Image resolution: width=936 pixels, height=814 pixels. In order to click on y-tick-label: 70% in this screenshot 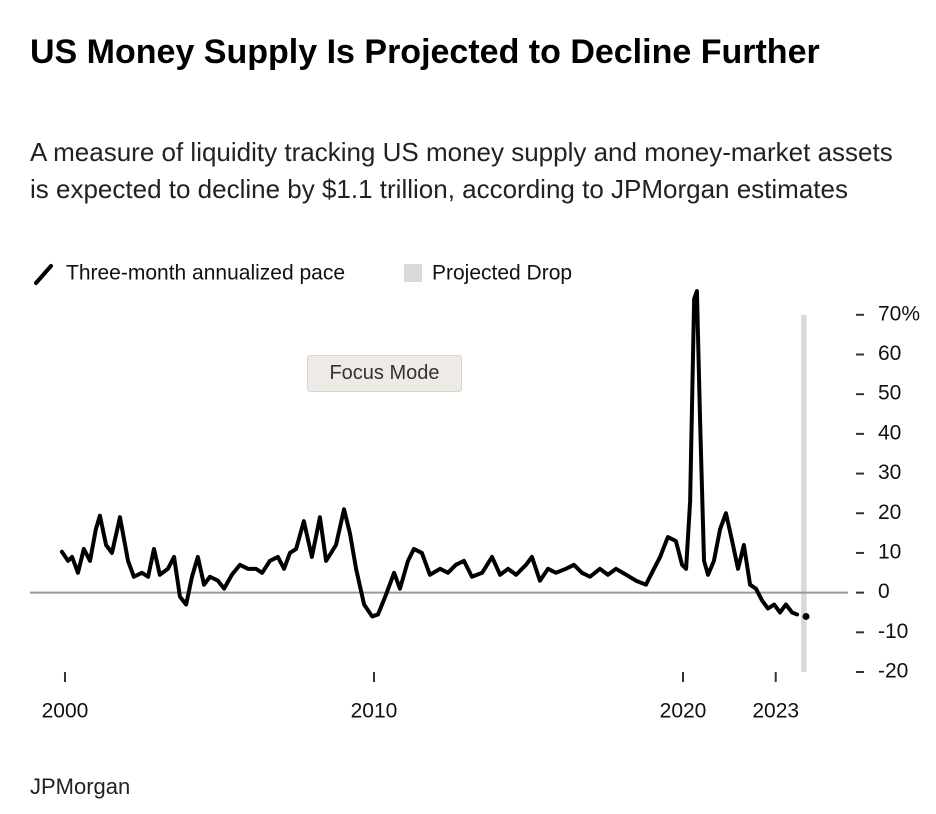, I will do `click(899, 313)`.